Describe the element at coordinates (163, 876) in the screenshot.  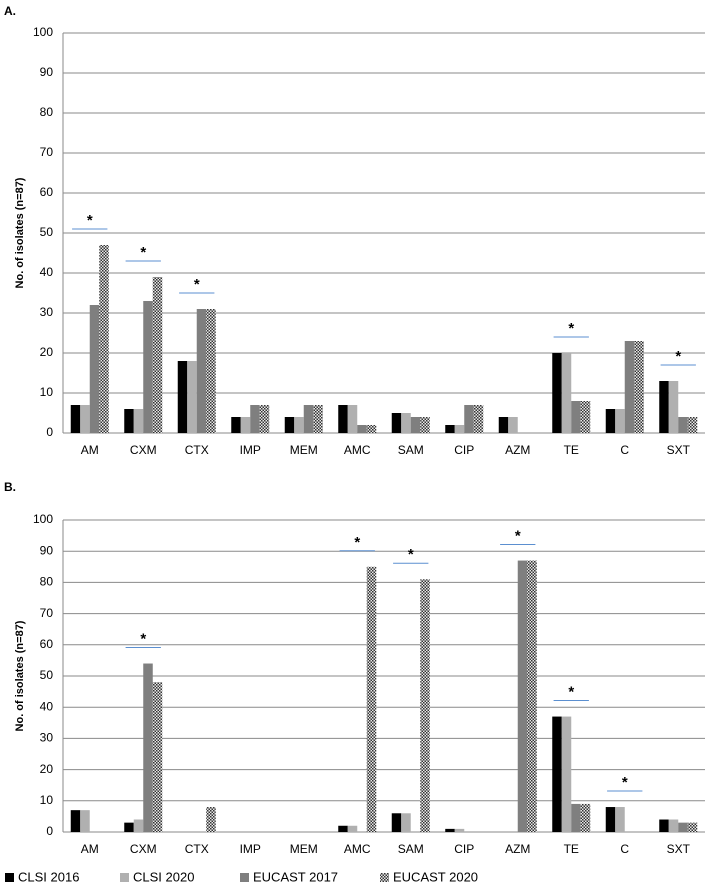
I see `legend-label: CLSI 2020` at that location.